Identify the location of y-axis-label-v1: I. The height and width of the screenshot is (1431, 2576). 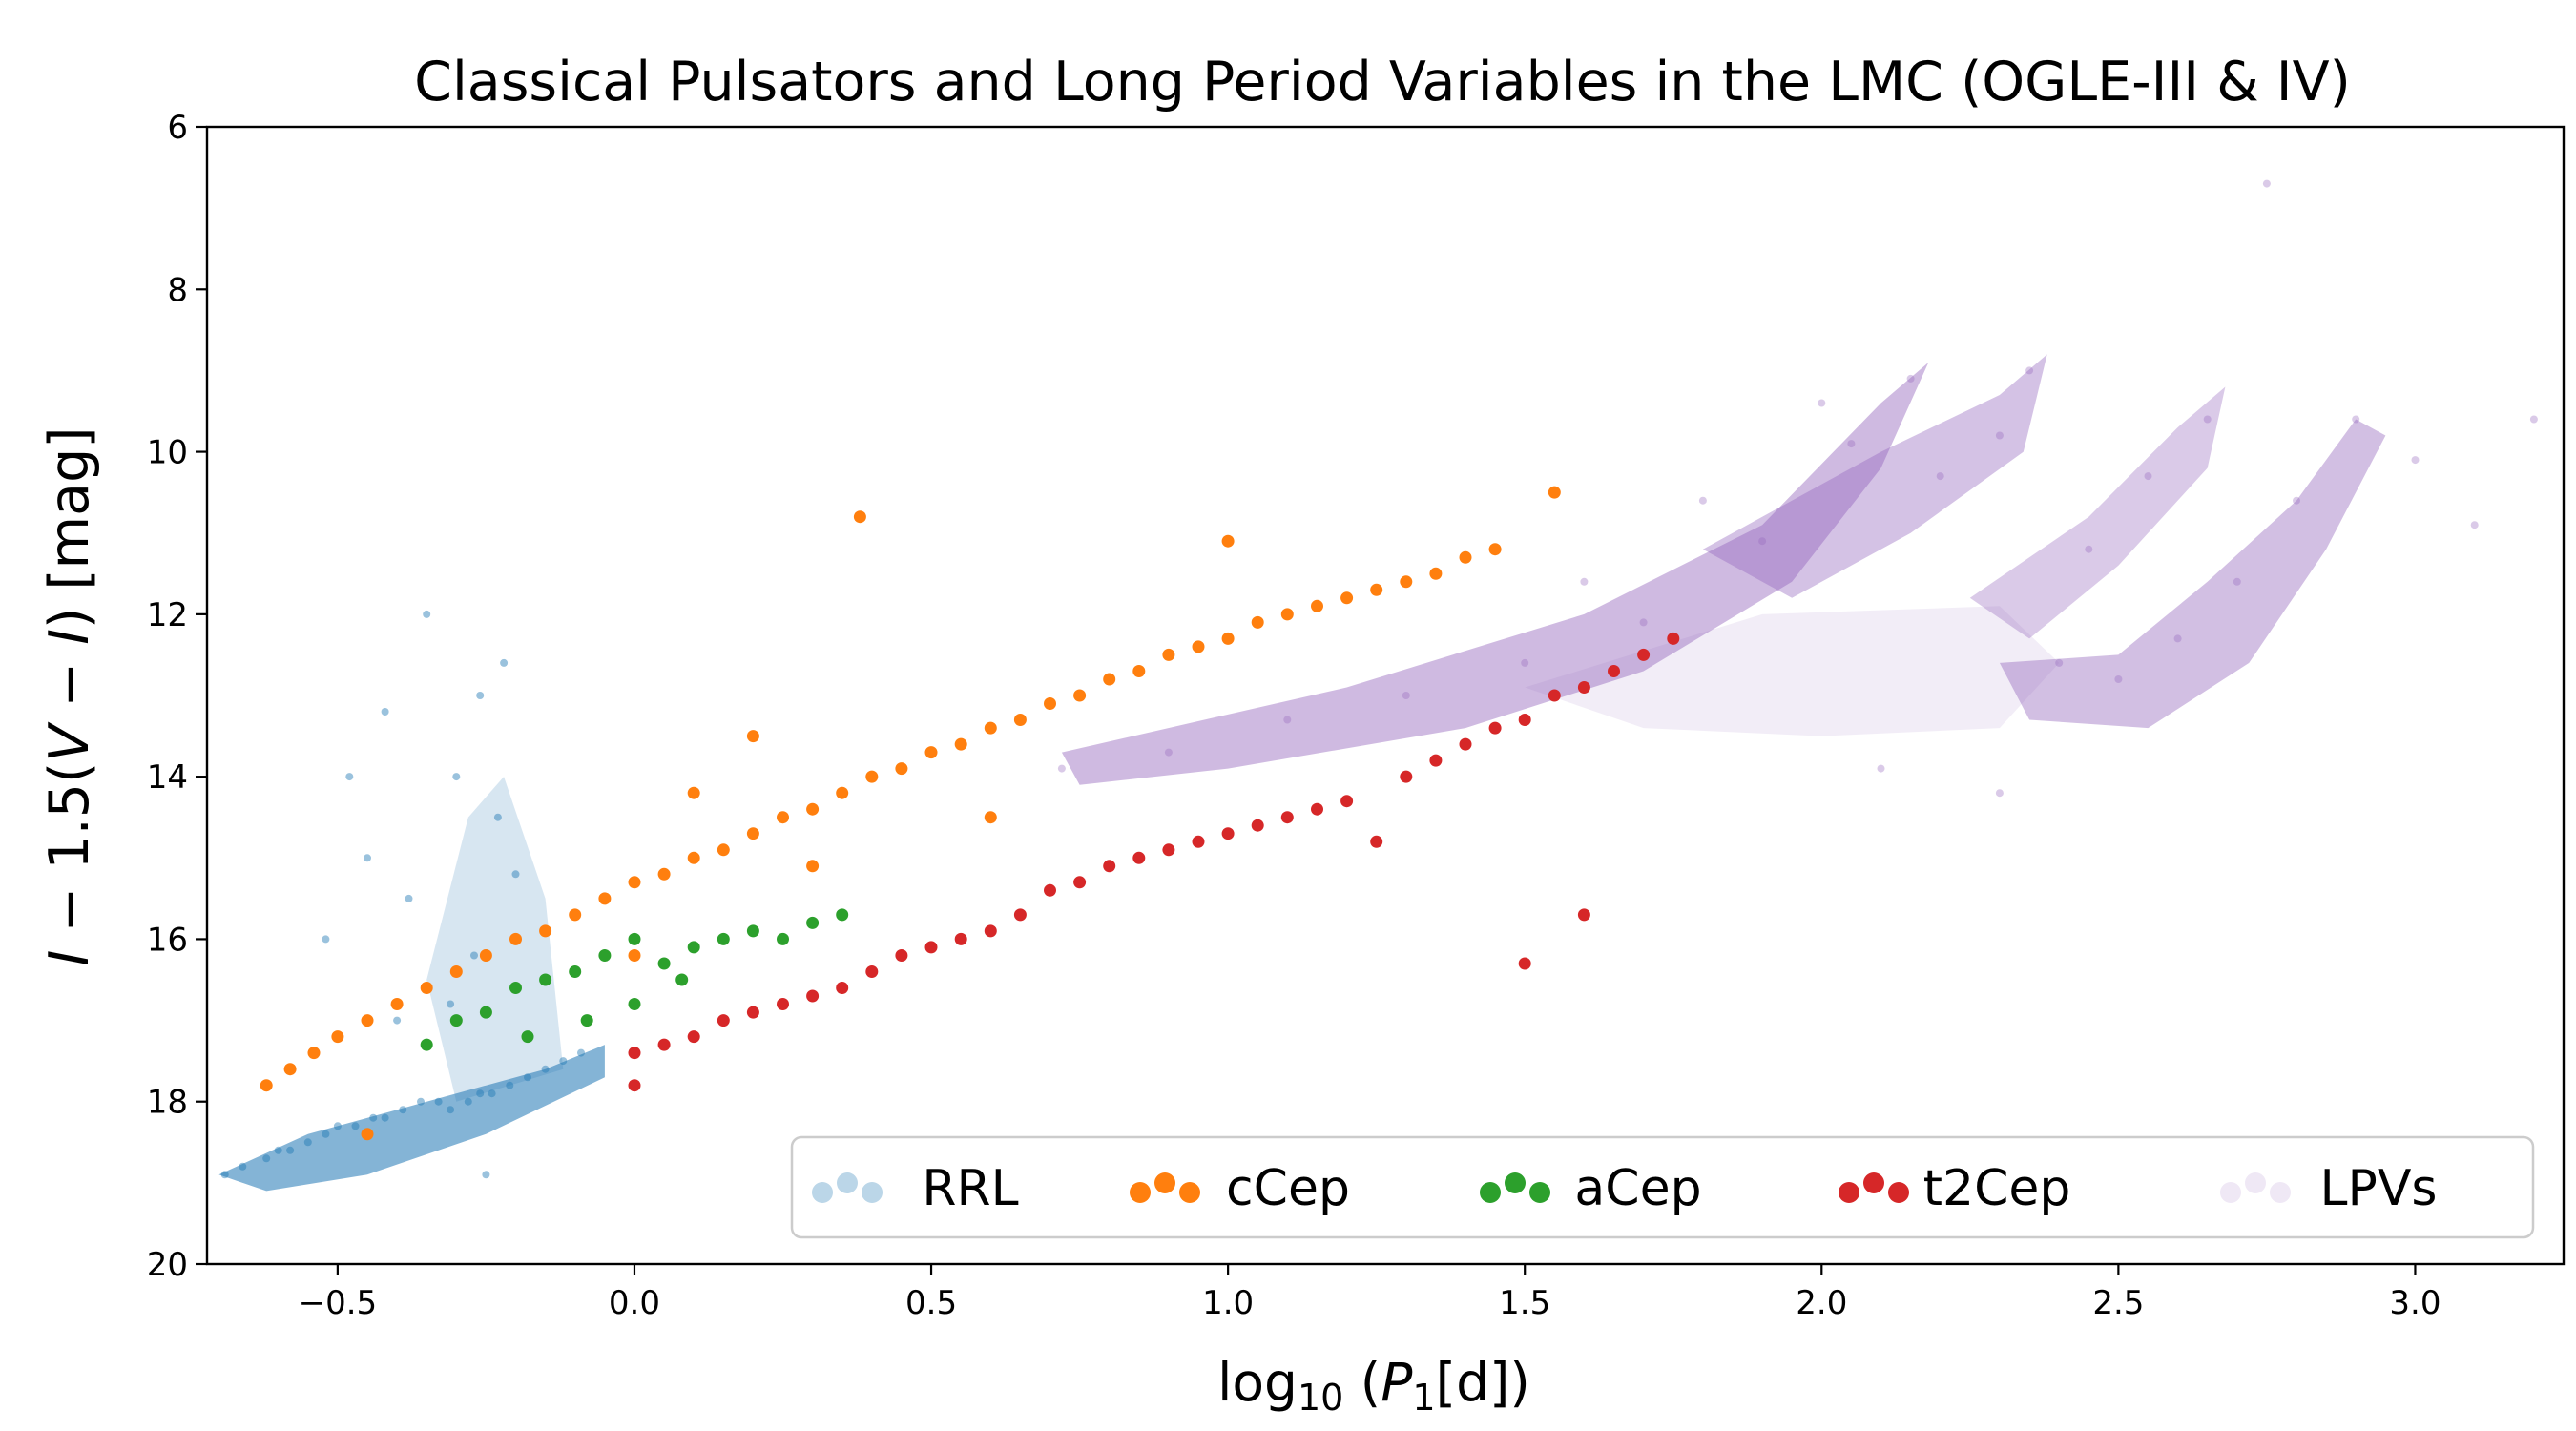
(69, 958).